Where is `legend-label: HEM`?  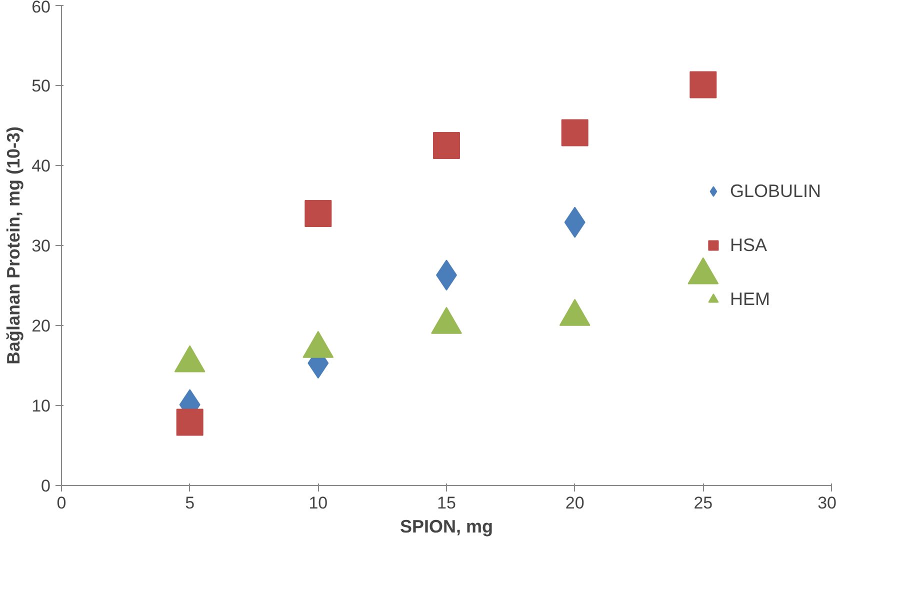
legend-label: HEM is located at coordinates (750, 299).